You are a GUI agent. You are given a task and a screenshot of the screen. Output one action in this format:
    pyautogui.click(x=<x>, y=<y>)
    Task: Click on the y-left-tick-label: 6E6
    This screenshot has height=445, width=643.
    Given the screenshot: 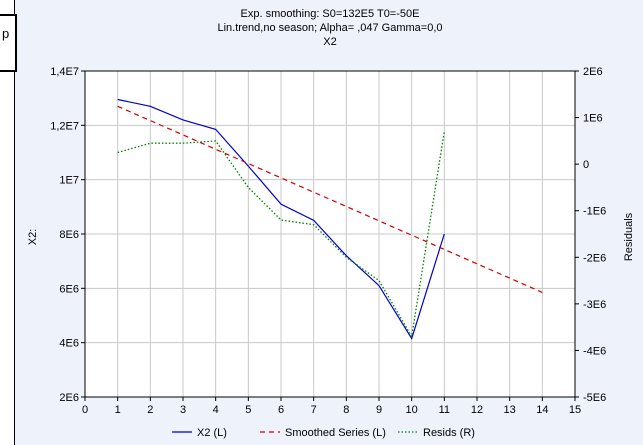 What is the action you would take?
    pyautogui.click(x=69, y=289)
    